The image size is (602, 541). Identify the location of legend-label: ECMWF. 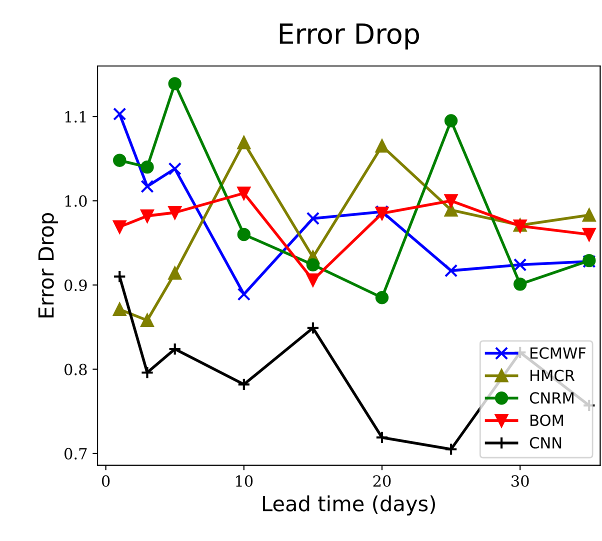
(558, 353).